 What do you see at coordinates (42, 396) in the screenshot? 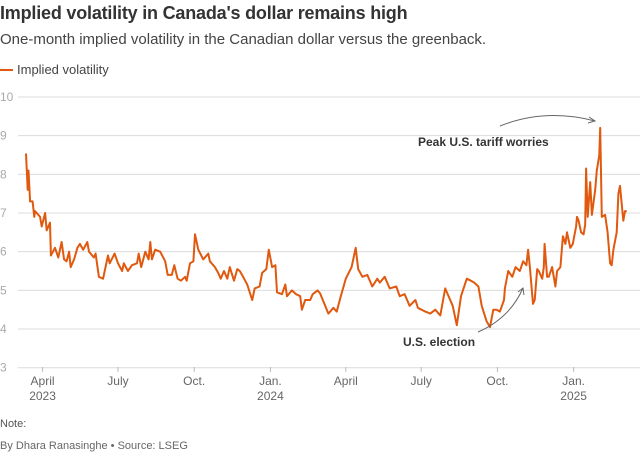
I see `x-tick-year: 2023` at bounding box center [42, 396].